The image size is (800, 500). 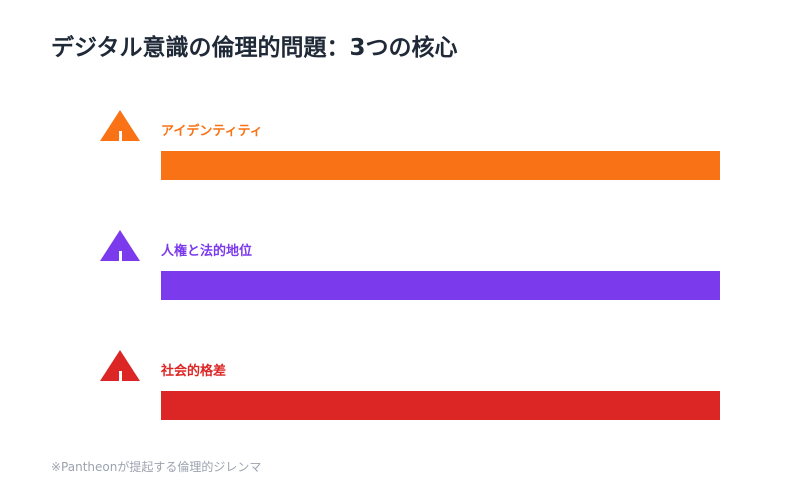 What do you see at coordinates (212, 131) in the screenshot?
I see `issue-label: アイデンティティ` at bounding box center [212, 131].